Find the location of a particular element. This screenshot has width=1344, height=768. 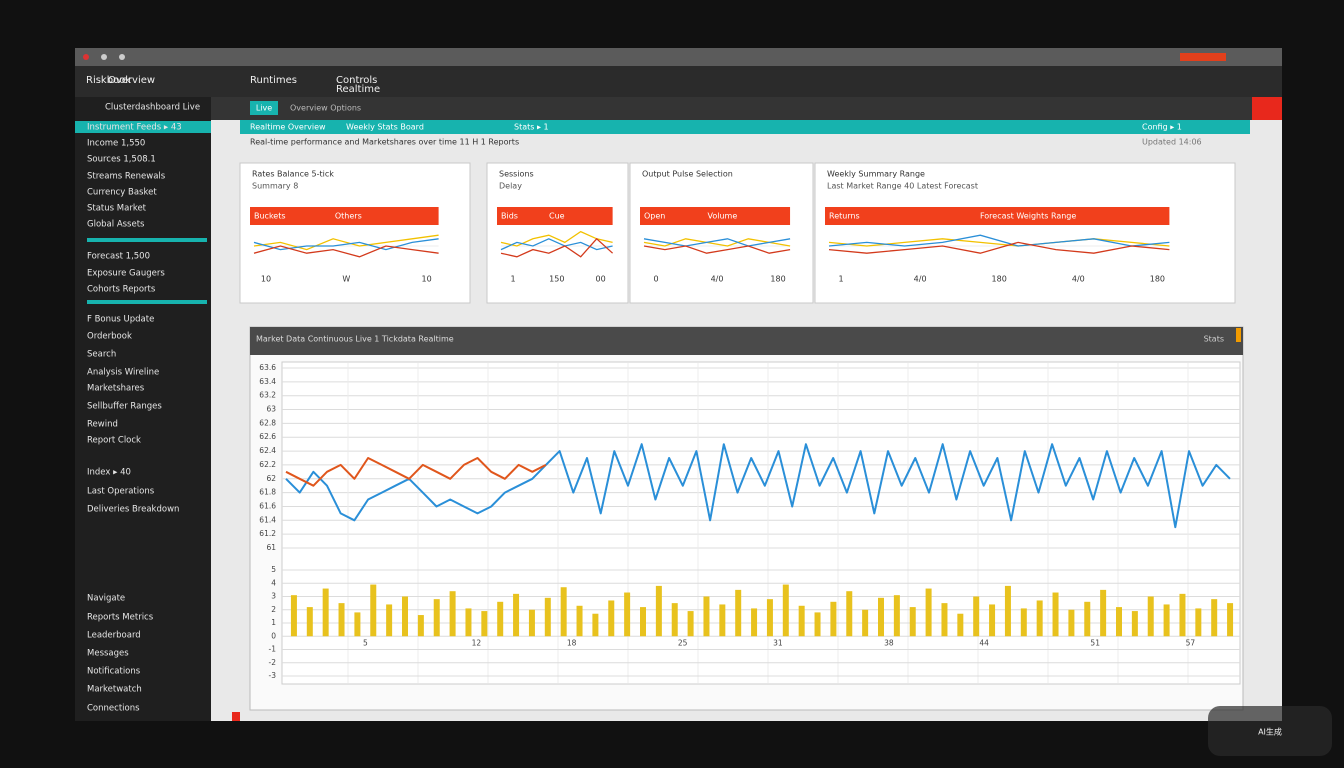

sidebar-item: Rewind is located at coordinates (102, 425).